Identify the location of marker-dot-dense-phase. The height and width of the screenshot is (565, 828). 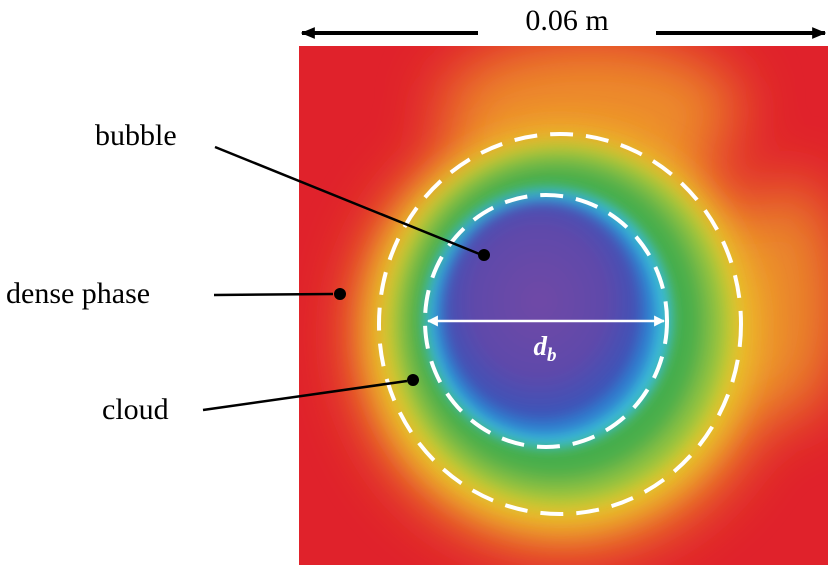
(340, 294).